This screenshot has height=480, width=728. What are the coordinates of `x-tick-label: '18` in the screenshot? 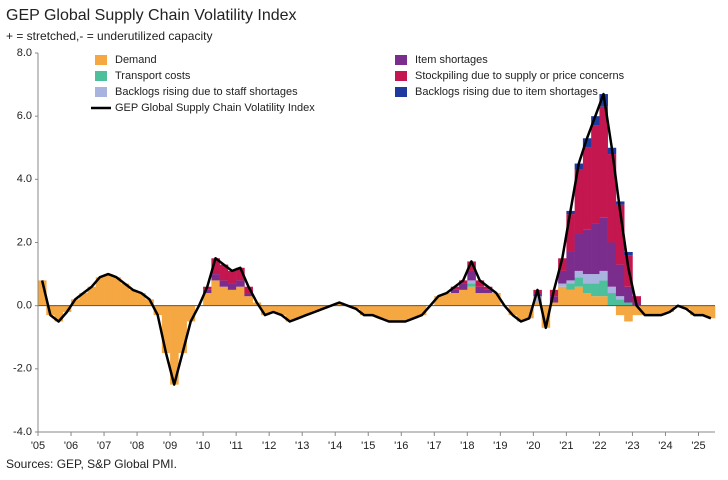 It's located at (467, 446).